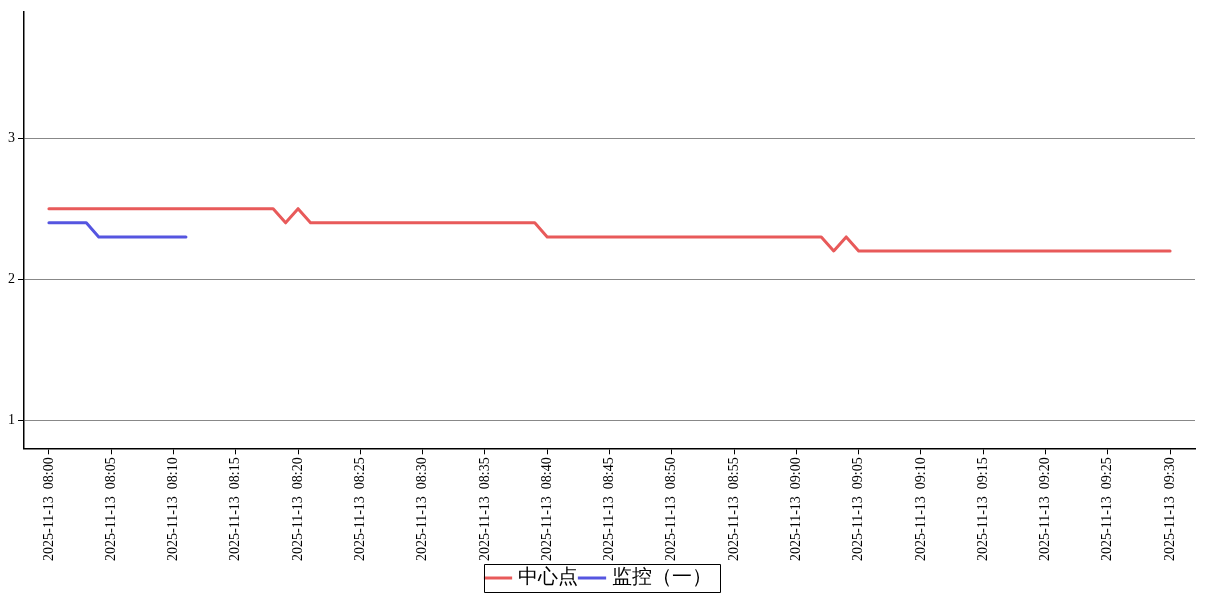  Describe the element at coordinates (11, 419) in the screenshot. I see `y-tick-label: 1` at that location.